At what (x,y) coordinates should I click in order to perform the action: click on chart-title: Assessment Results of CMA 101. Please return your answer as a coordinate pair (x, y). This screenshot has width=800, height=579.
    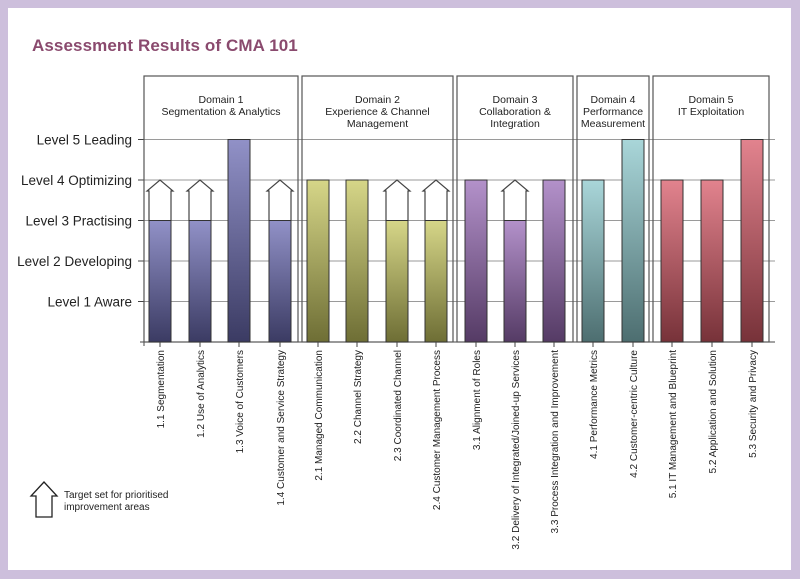
    Looking at the image, I should click on (165, 45).